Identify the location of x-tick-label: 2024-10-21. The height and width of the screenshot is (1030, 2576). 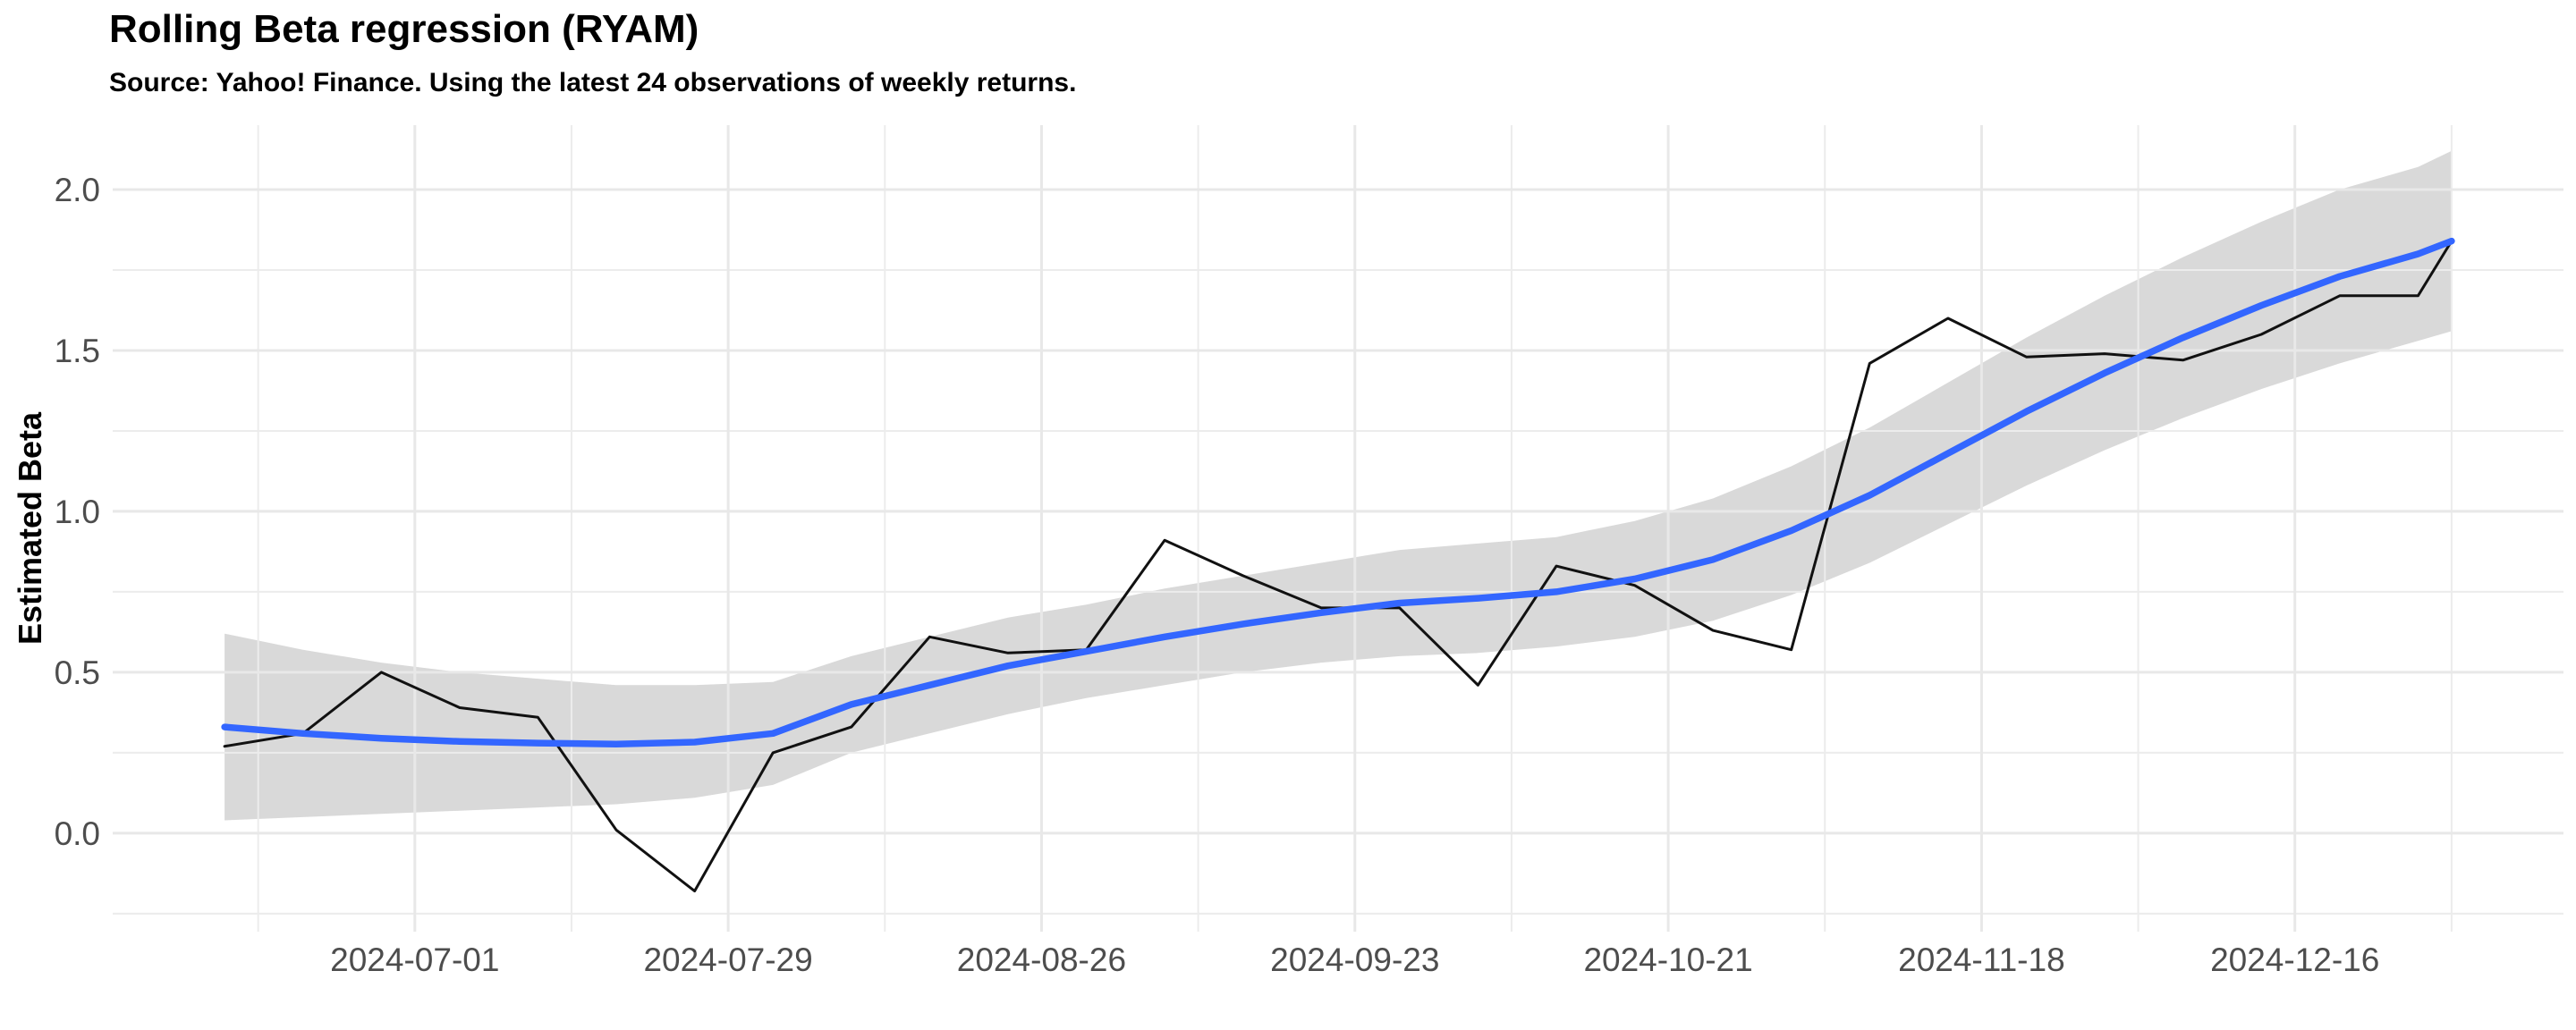
(1667, 959).